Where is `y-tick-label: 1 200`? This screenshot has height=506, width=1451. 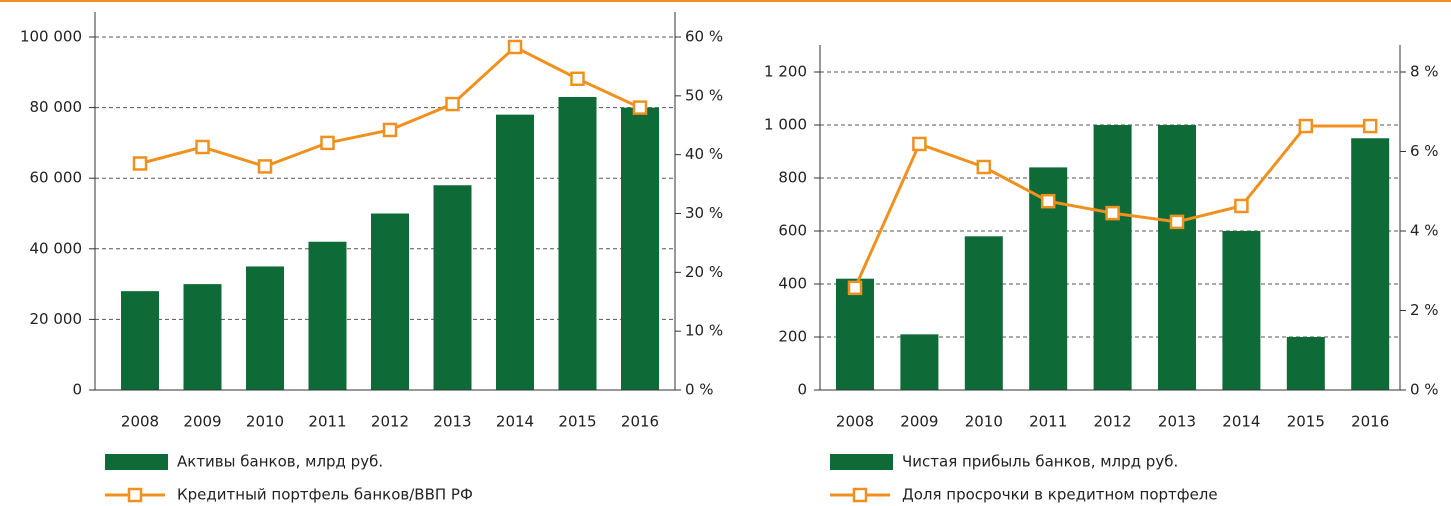
y-tick-label: 1 200 is located at coordinates (785, 72).